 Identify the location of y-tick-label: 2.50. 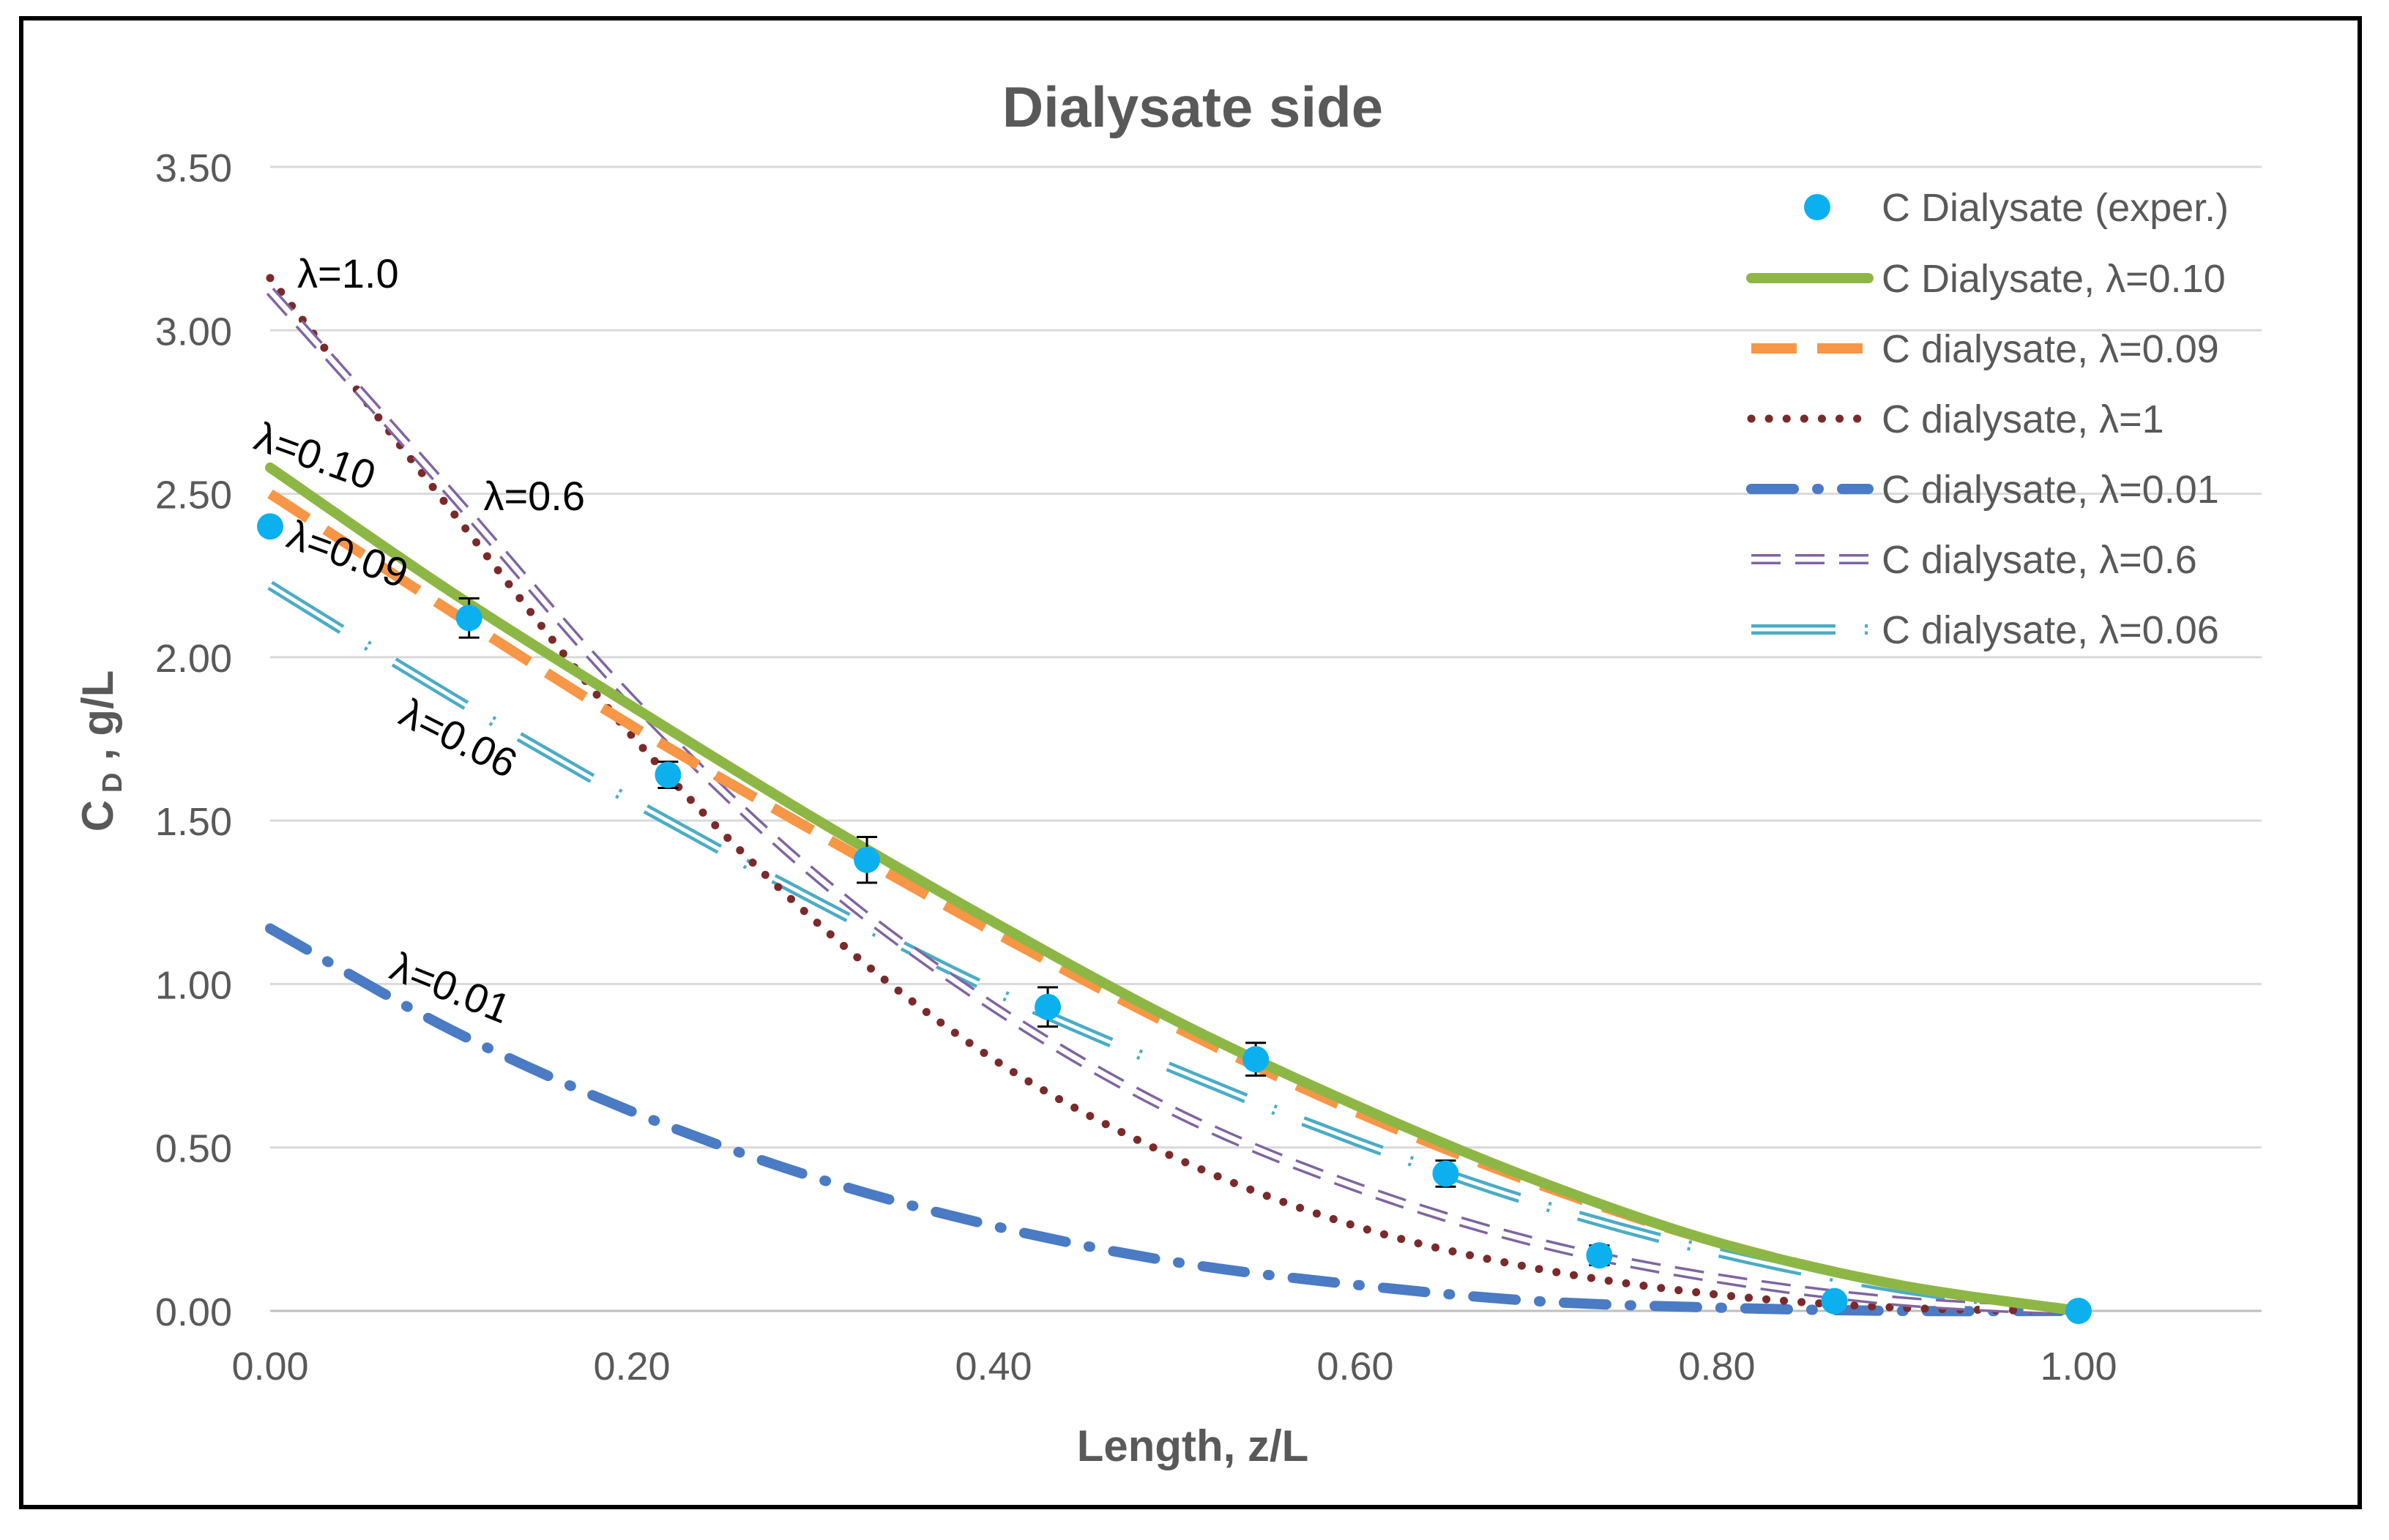
(193, 496).